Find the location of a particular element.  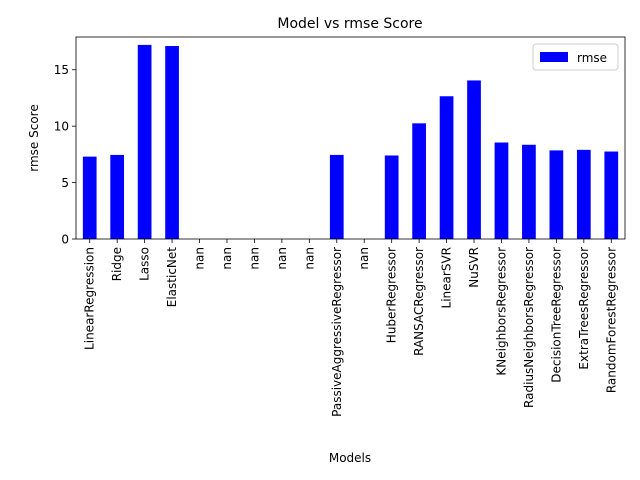

chart-title: Model vs rmse Score is located at coordinates (349, 24).